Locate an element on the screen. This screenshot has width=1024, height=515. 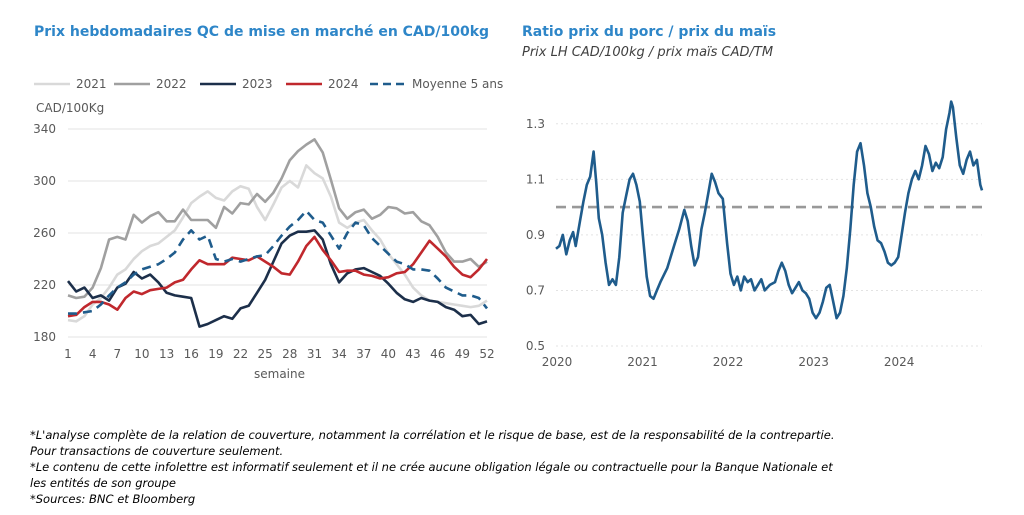
legend-label: 2023 is located at coordinates (257, 84).